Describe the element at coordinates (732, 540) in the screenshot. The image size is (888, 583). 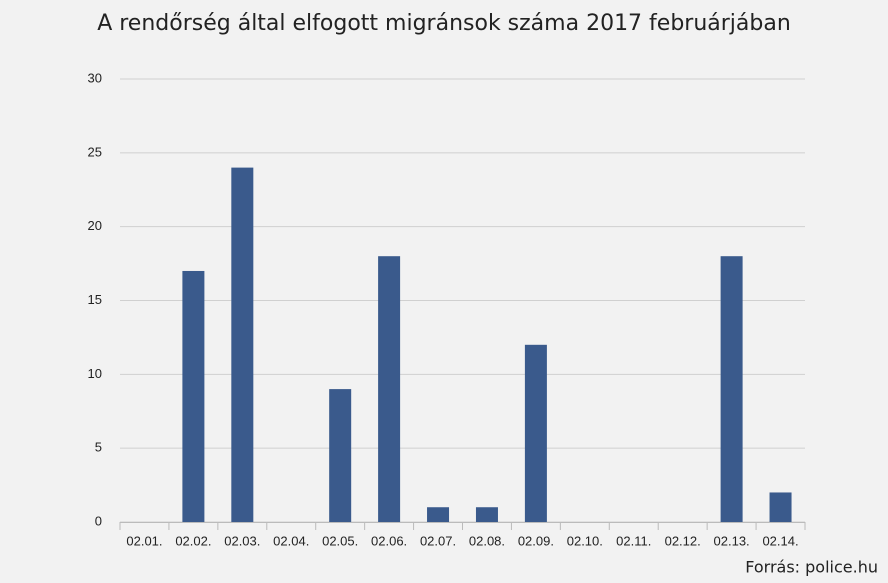
I see `x-tick-label: 02.13.` at that location.